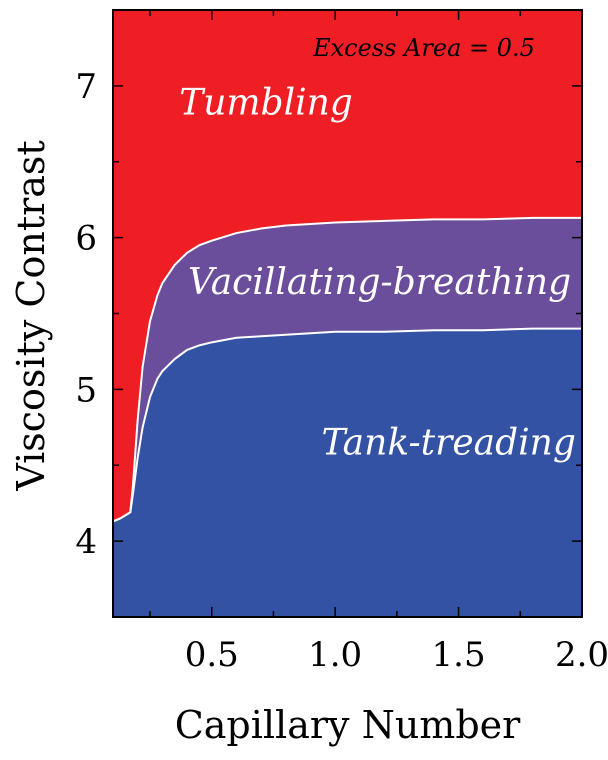 This screenshot has height=760, width=608. Describe the element at coordinates (31, 315) in the screenshot. I see `y-axis-label: Viscosity Contrast` at that location.